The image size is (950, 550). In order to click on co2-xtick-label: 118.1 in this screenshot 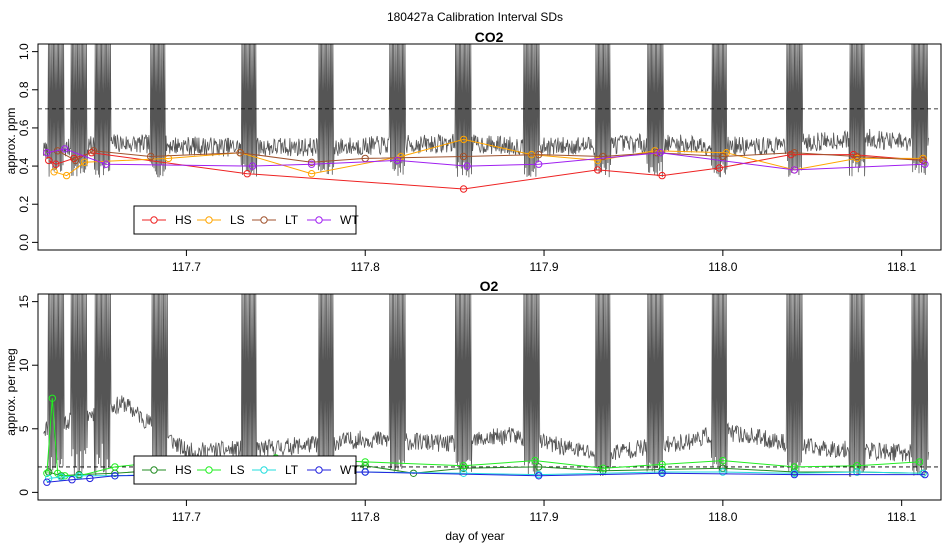, I will do `click(901, 267)`.